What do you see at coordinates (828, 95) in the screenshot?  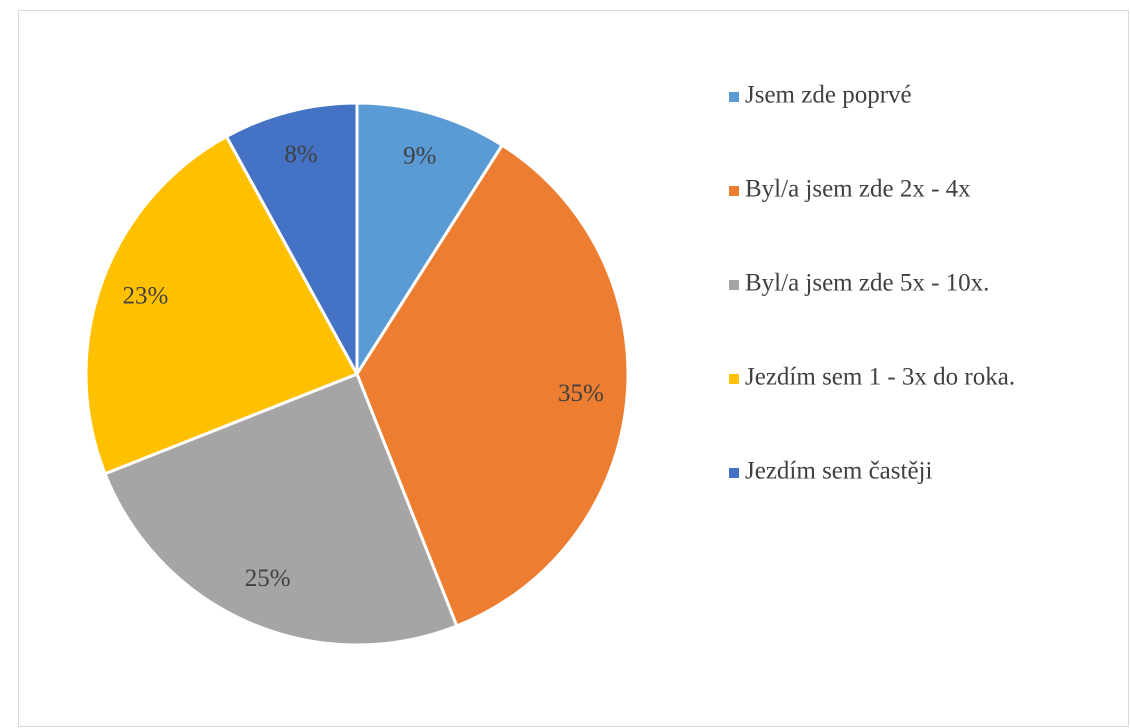 I see `legend-label: Jsem zde poprvé` at bounding box center [828, 95].